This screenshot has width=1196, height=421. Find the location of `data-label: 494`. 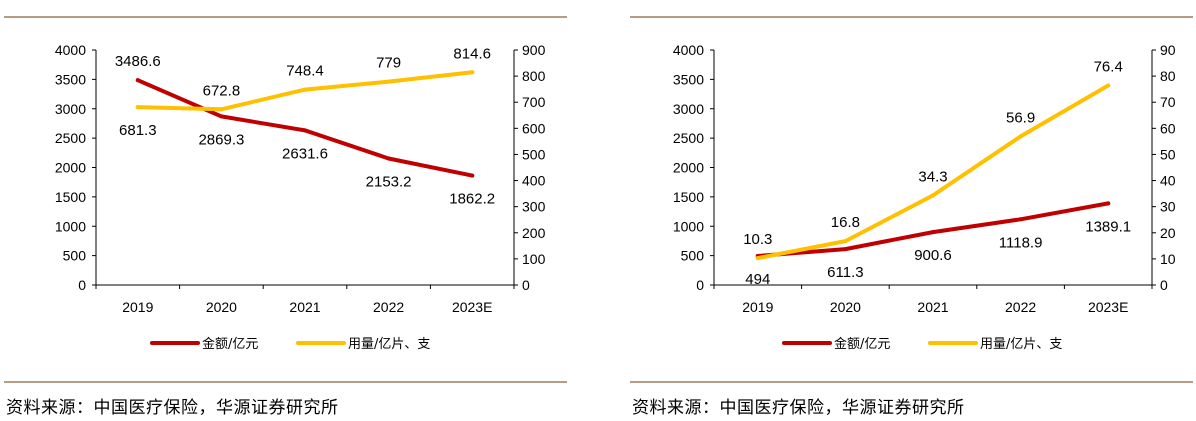

data-label: 494 is located at coordinates (757, 279).